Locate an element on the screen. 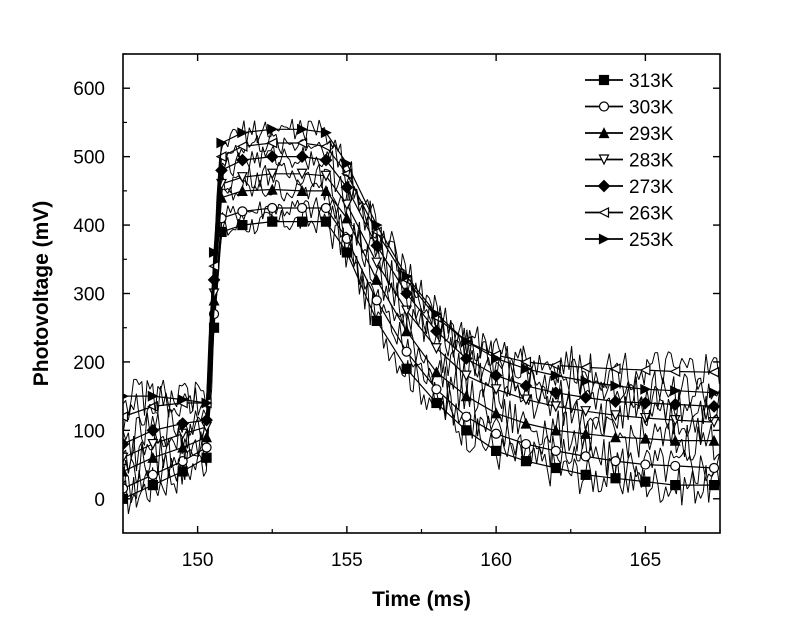  x-tick-label: 160 is located at coordinates (496, 560).